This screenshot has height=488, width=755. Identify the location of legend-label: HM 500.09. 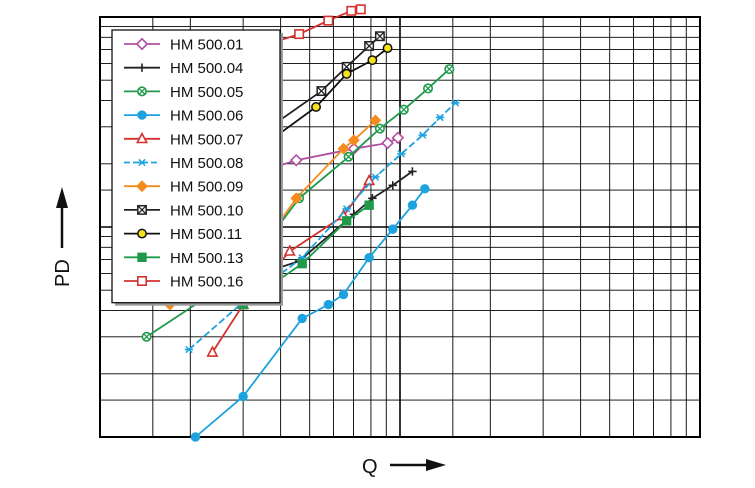
(206, 187).